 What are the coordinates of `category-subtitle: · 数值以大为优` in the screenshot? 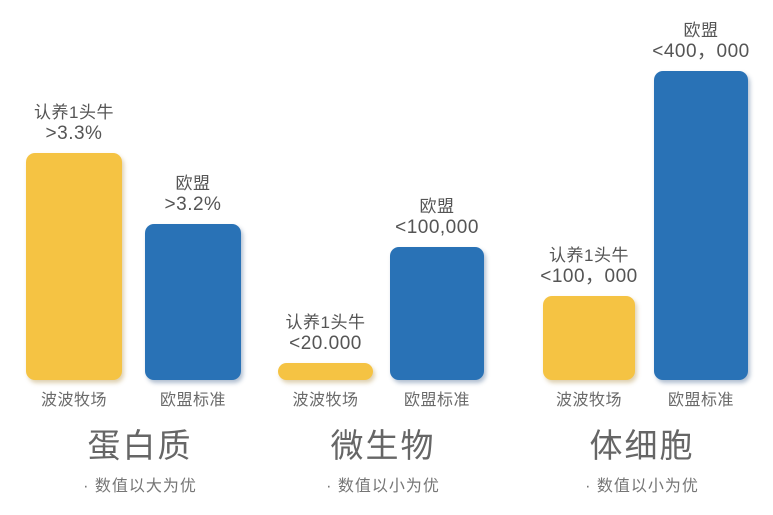 It's located at (140, 487).